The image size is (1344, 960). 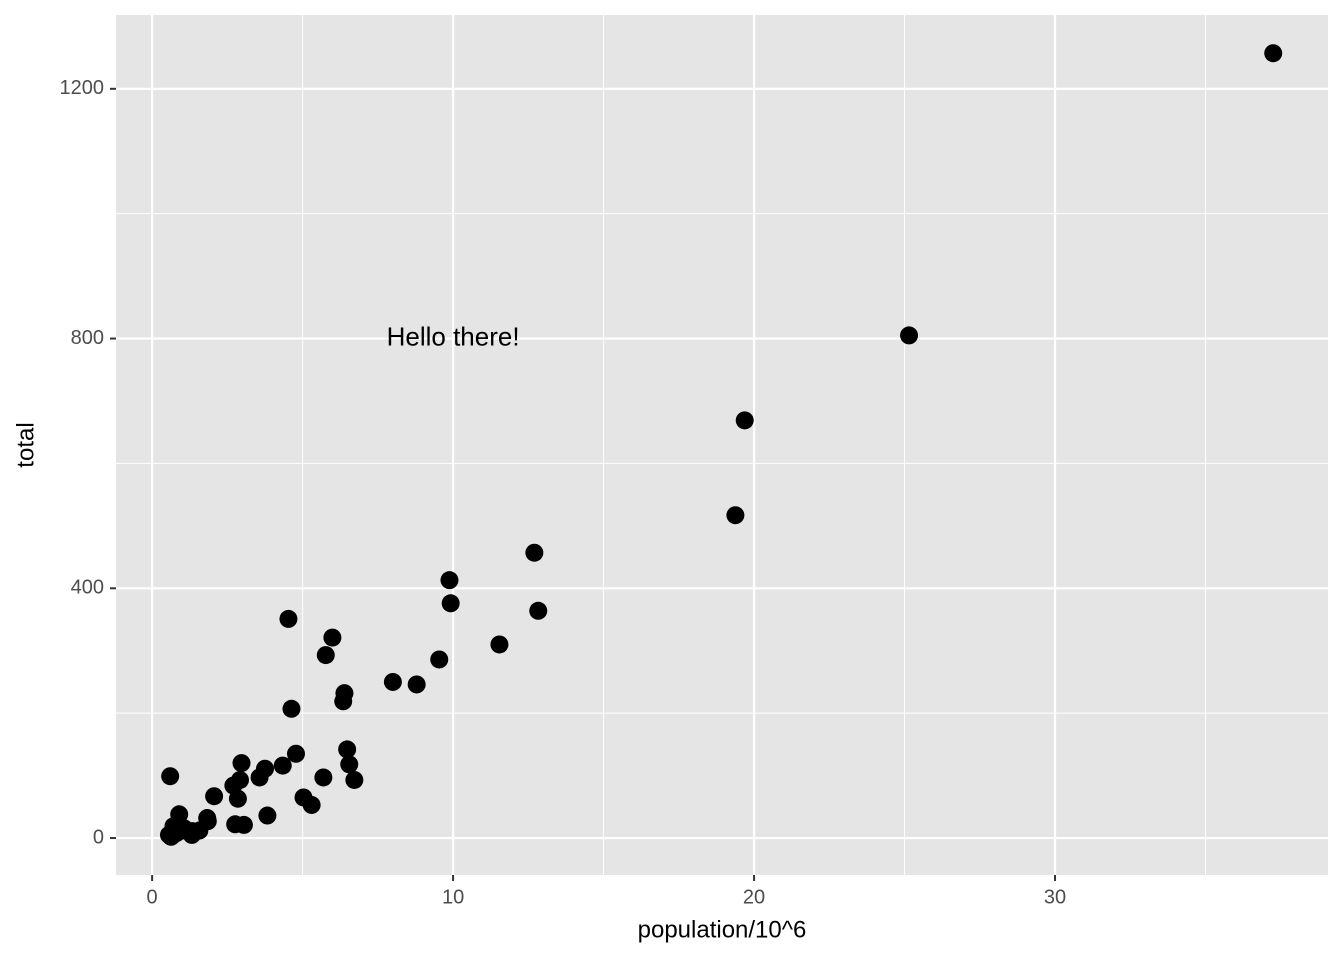 What do you see at coordinates (82, 88) in the screenshot?
I see `y-tick-label: 1200` at bounding box center [82, 88].